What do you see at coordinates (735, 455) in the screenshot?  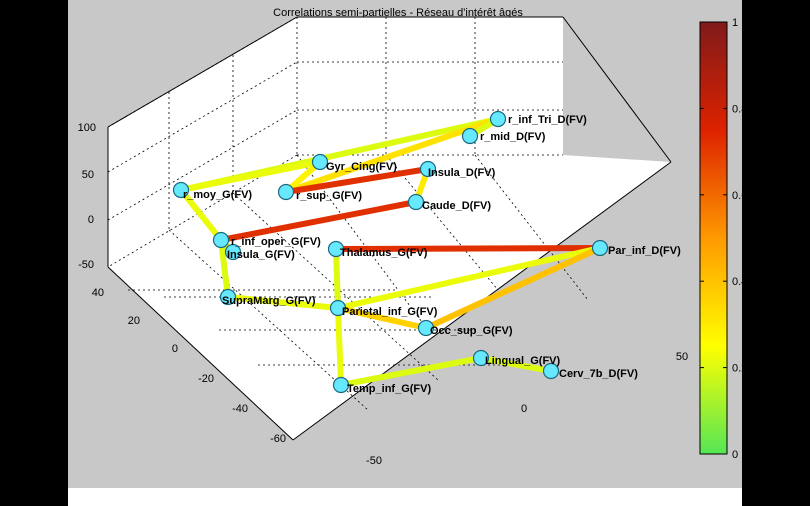 I see `colorbar-tick-label: 0` at bounding box center [735, 455].